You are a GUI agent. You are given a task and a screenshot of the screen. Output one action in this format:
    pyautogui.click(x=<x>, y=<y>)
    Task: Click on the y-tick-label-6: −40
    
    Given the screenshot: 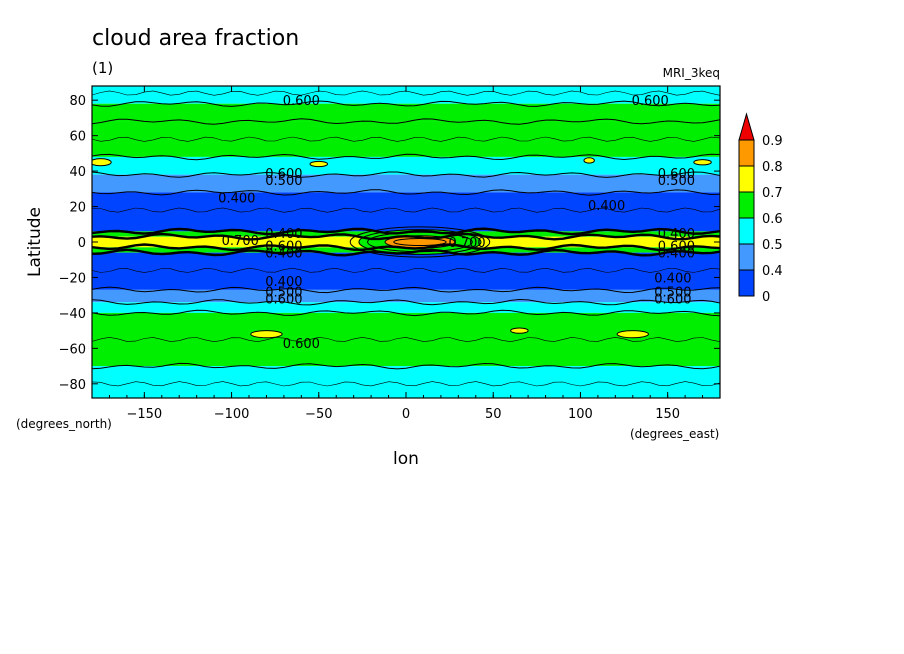 What is the action you would take?
    pyautogui.click(x=72, y=314)
    